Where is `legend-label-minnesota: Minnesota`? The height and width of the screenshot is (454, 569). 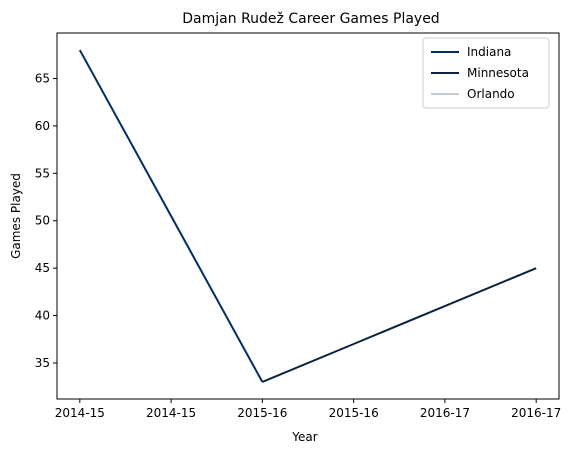
legend-label-minnesota: Minnesota is located at coordinates (498, 73).